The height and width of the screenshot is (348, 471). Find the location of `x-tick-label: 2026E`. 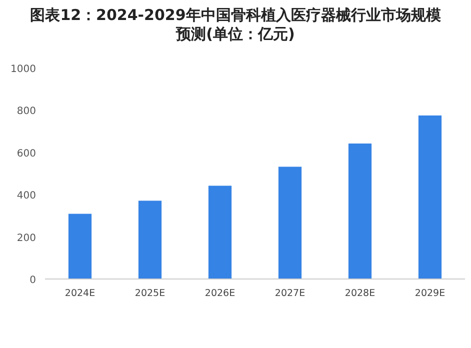

x-tick-label: 2026E is located at coordinates (220, 293).